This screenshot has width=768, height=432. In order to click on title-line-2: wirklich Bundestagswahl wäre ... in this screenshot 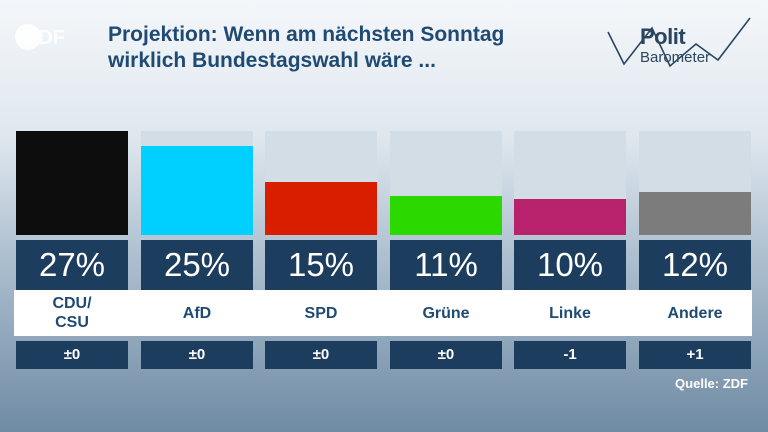, I will do `click(272, 60)`.